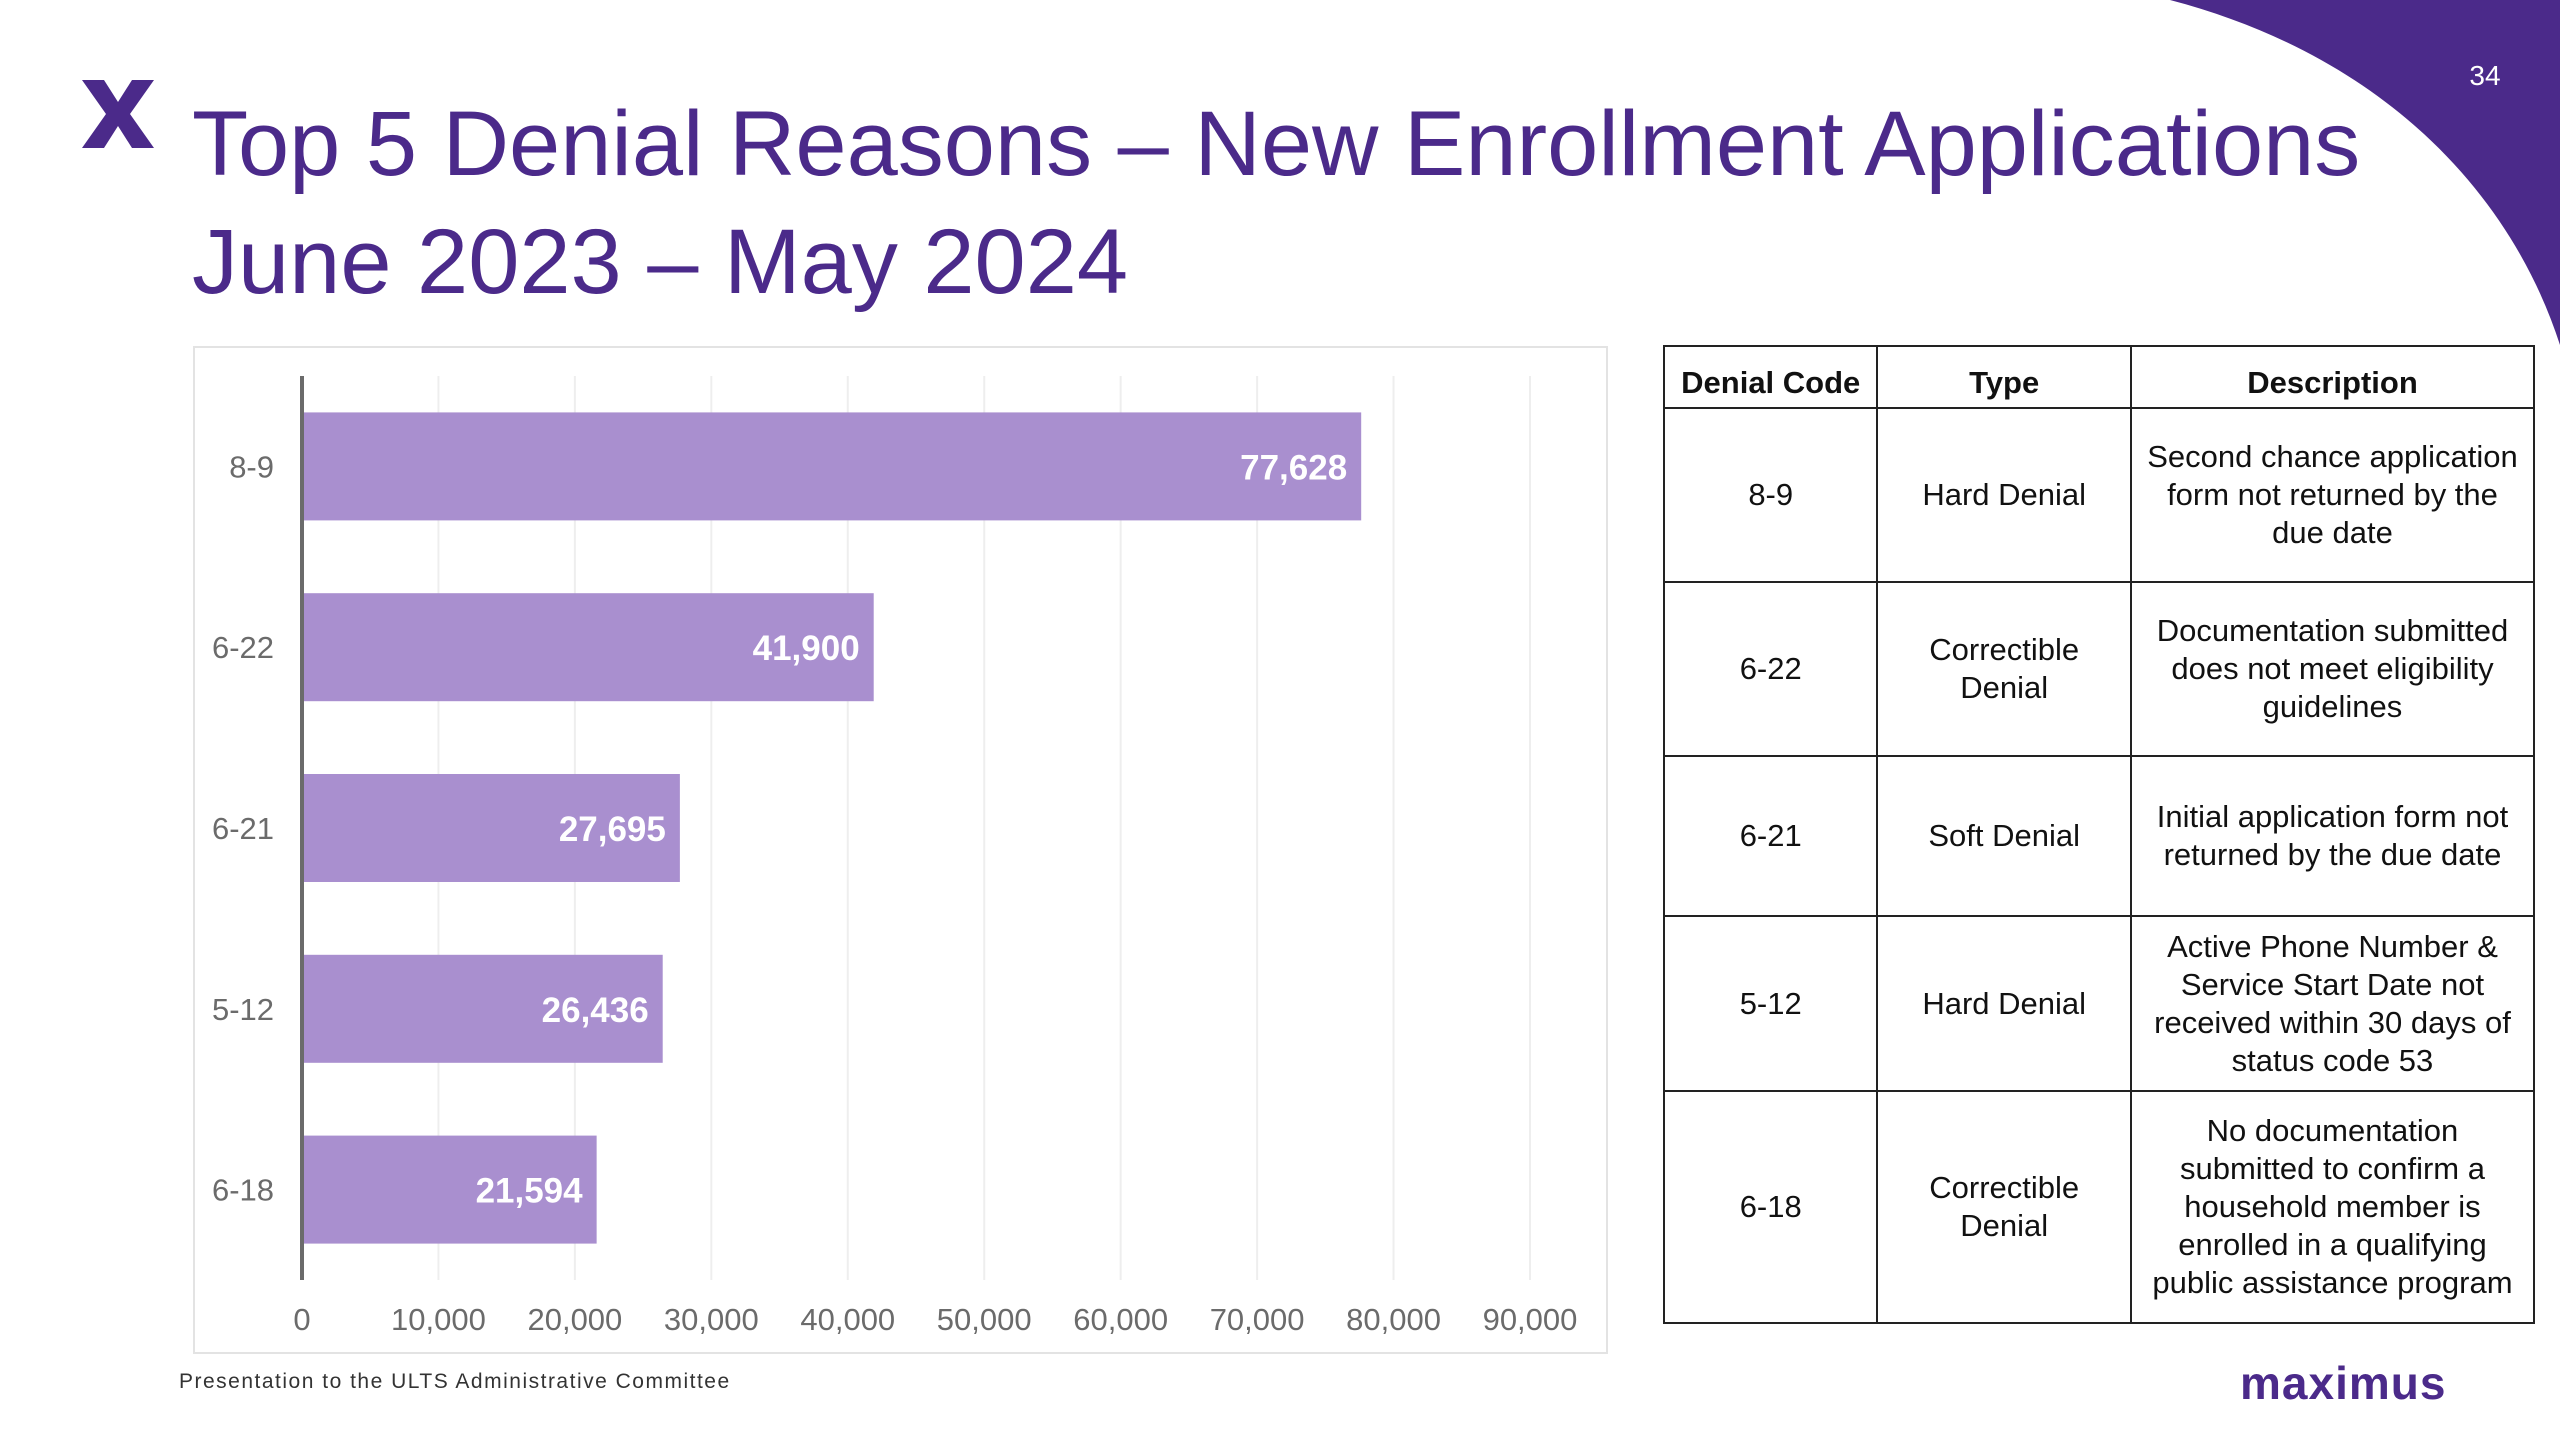  I want to click on cell-denial-code: 6-22, so click(1770, 669).